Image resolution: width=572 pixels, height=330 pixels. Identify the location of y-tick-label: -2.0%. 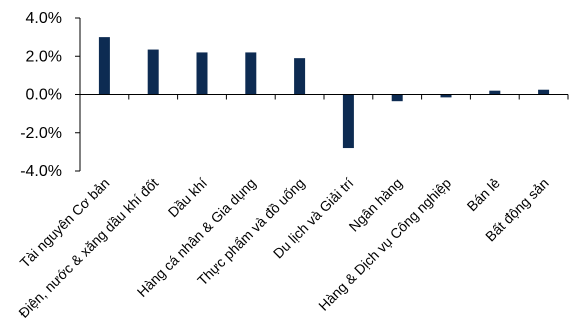
(41, 133).